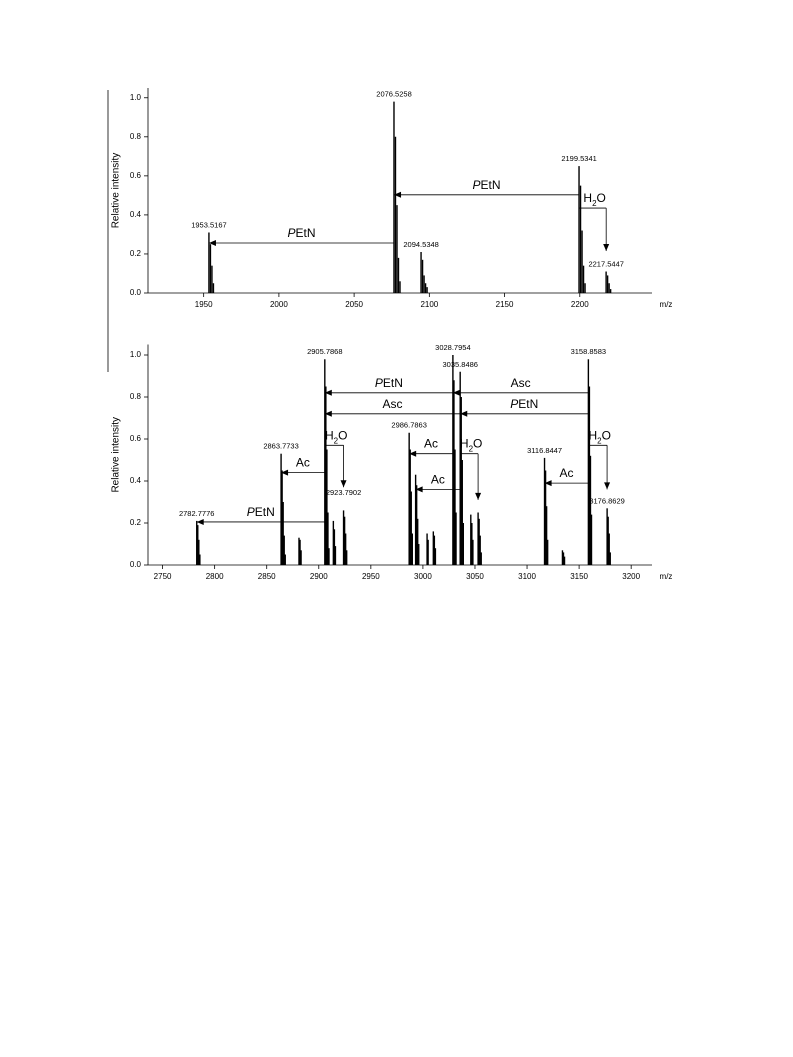 The height and width of the screenshot is (1057, 793). Describe the element at coordinates (429, 304) in the screenshot. I see `x-tick-label: 2100` at that location.